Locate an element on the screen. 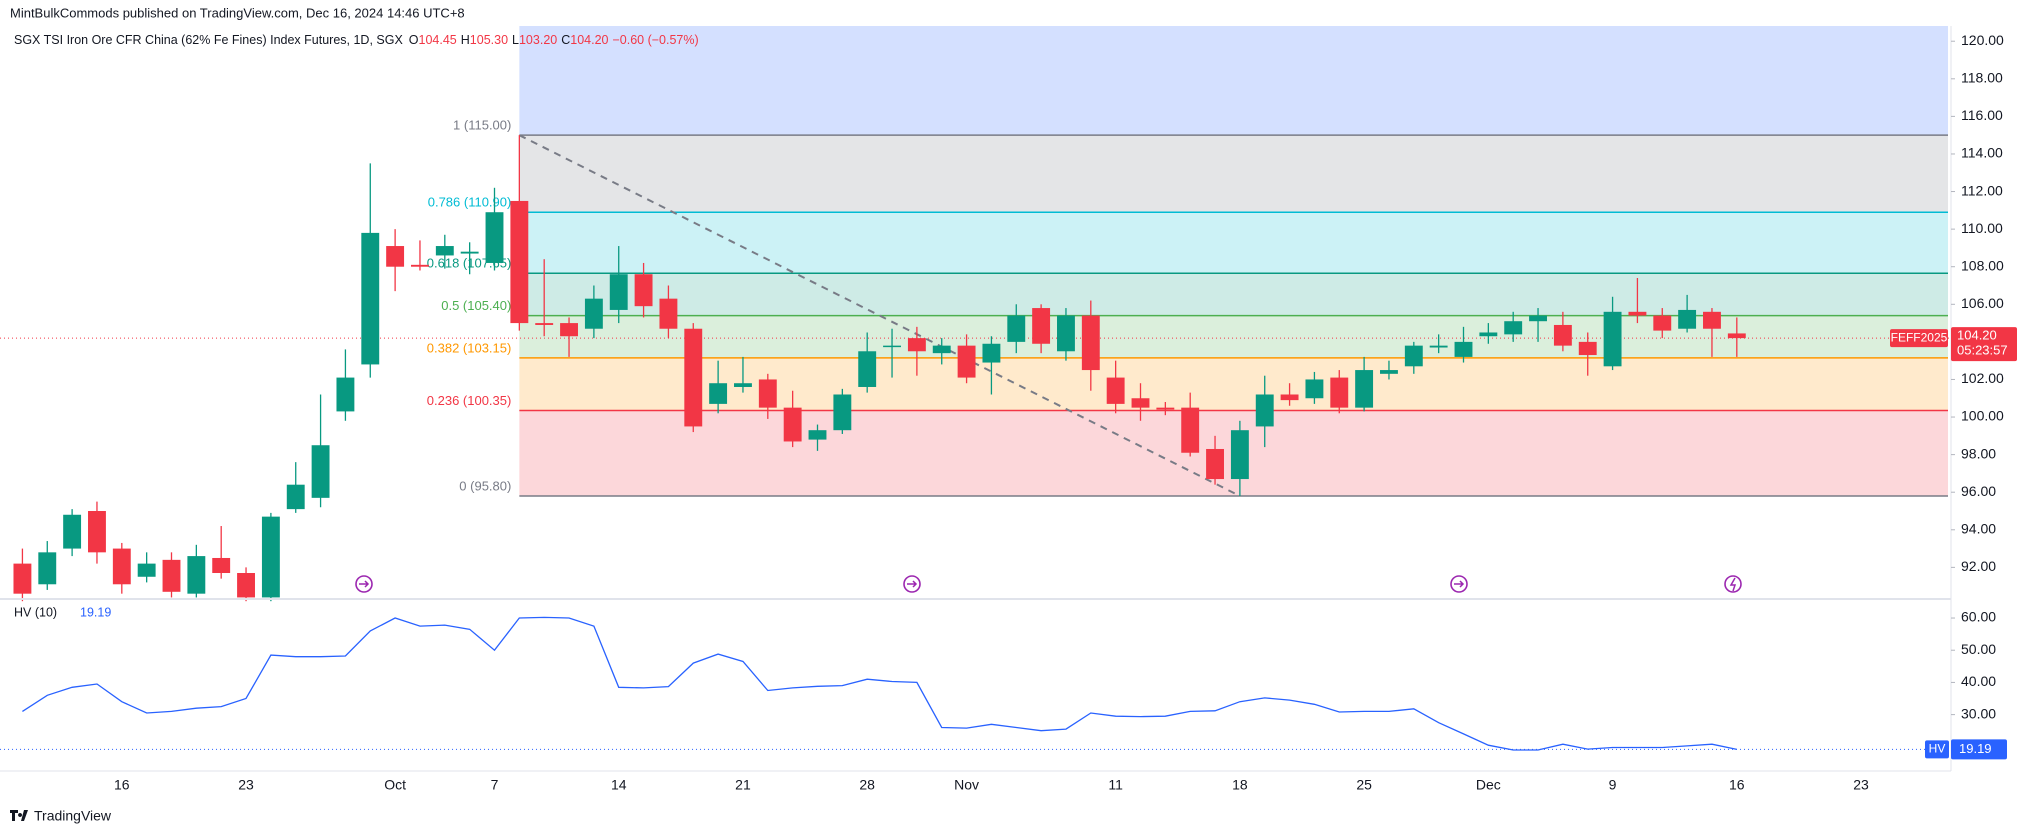 This screenshot has width=2026, height=835. y-tick-label: 106.00 is located at coordinates (1982, 303).